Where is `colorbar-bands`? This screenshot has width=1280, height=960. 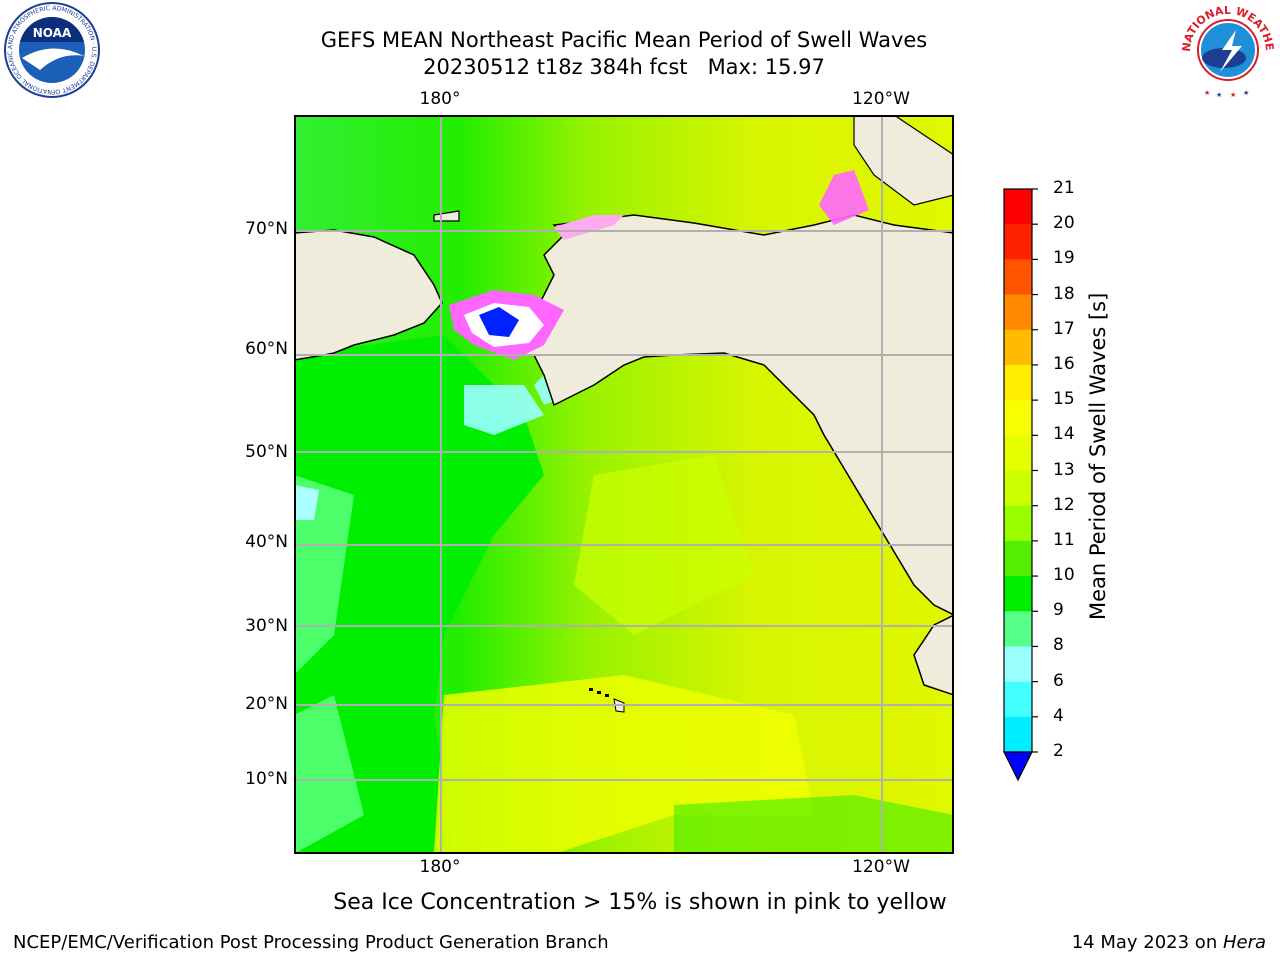 colorbar-bands is located at coordinates (1018, 471).